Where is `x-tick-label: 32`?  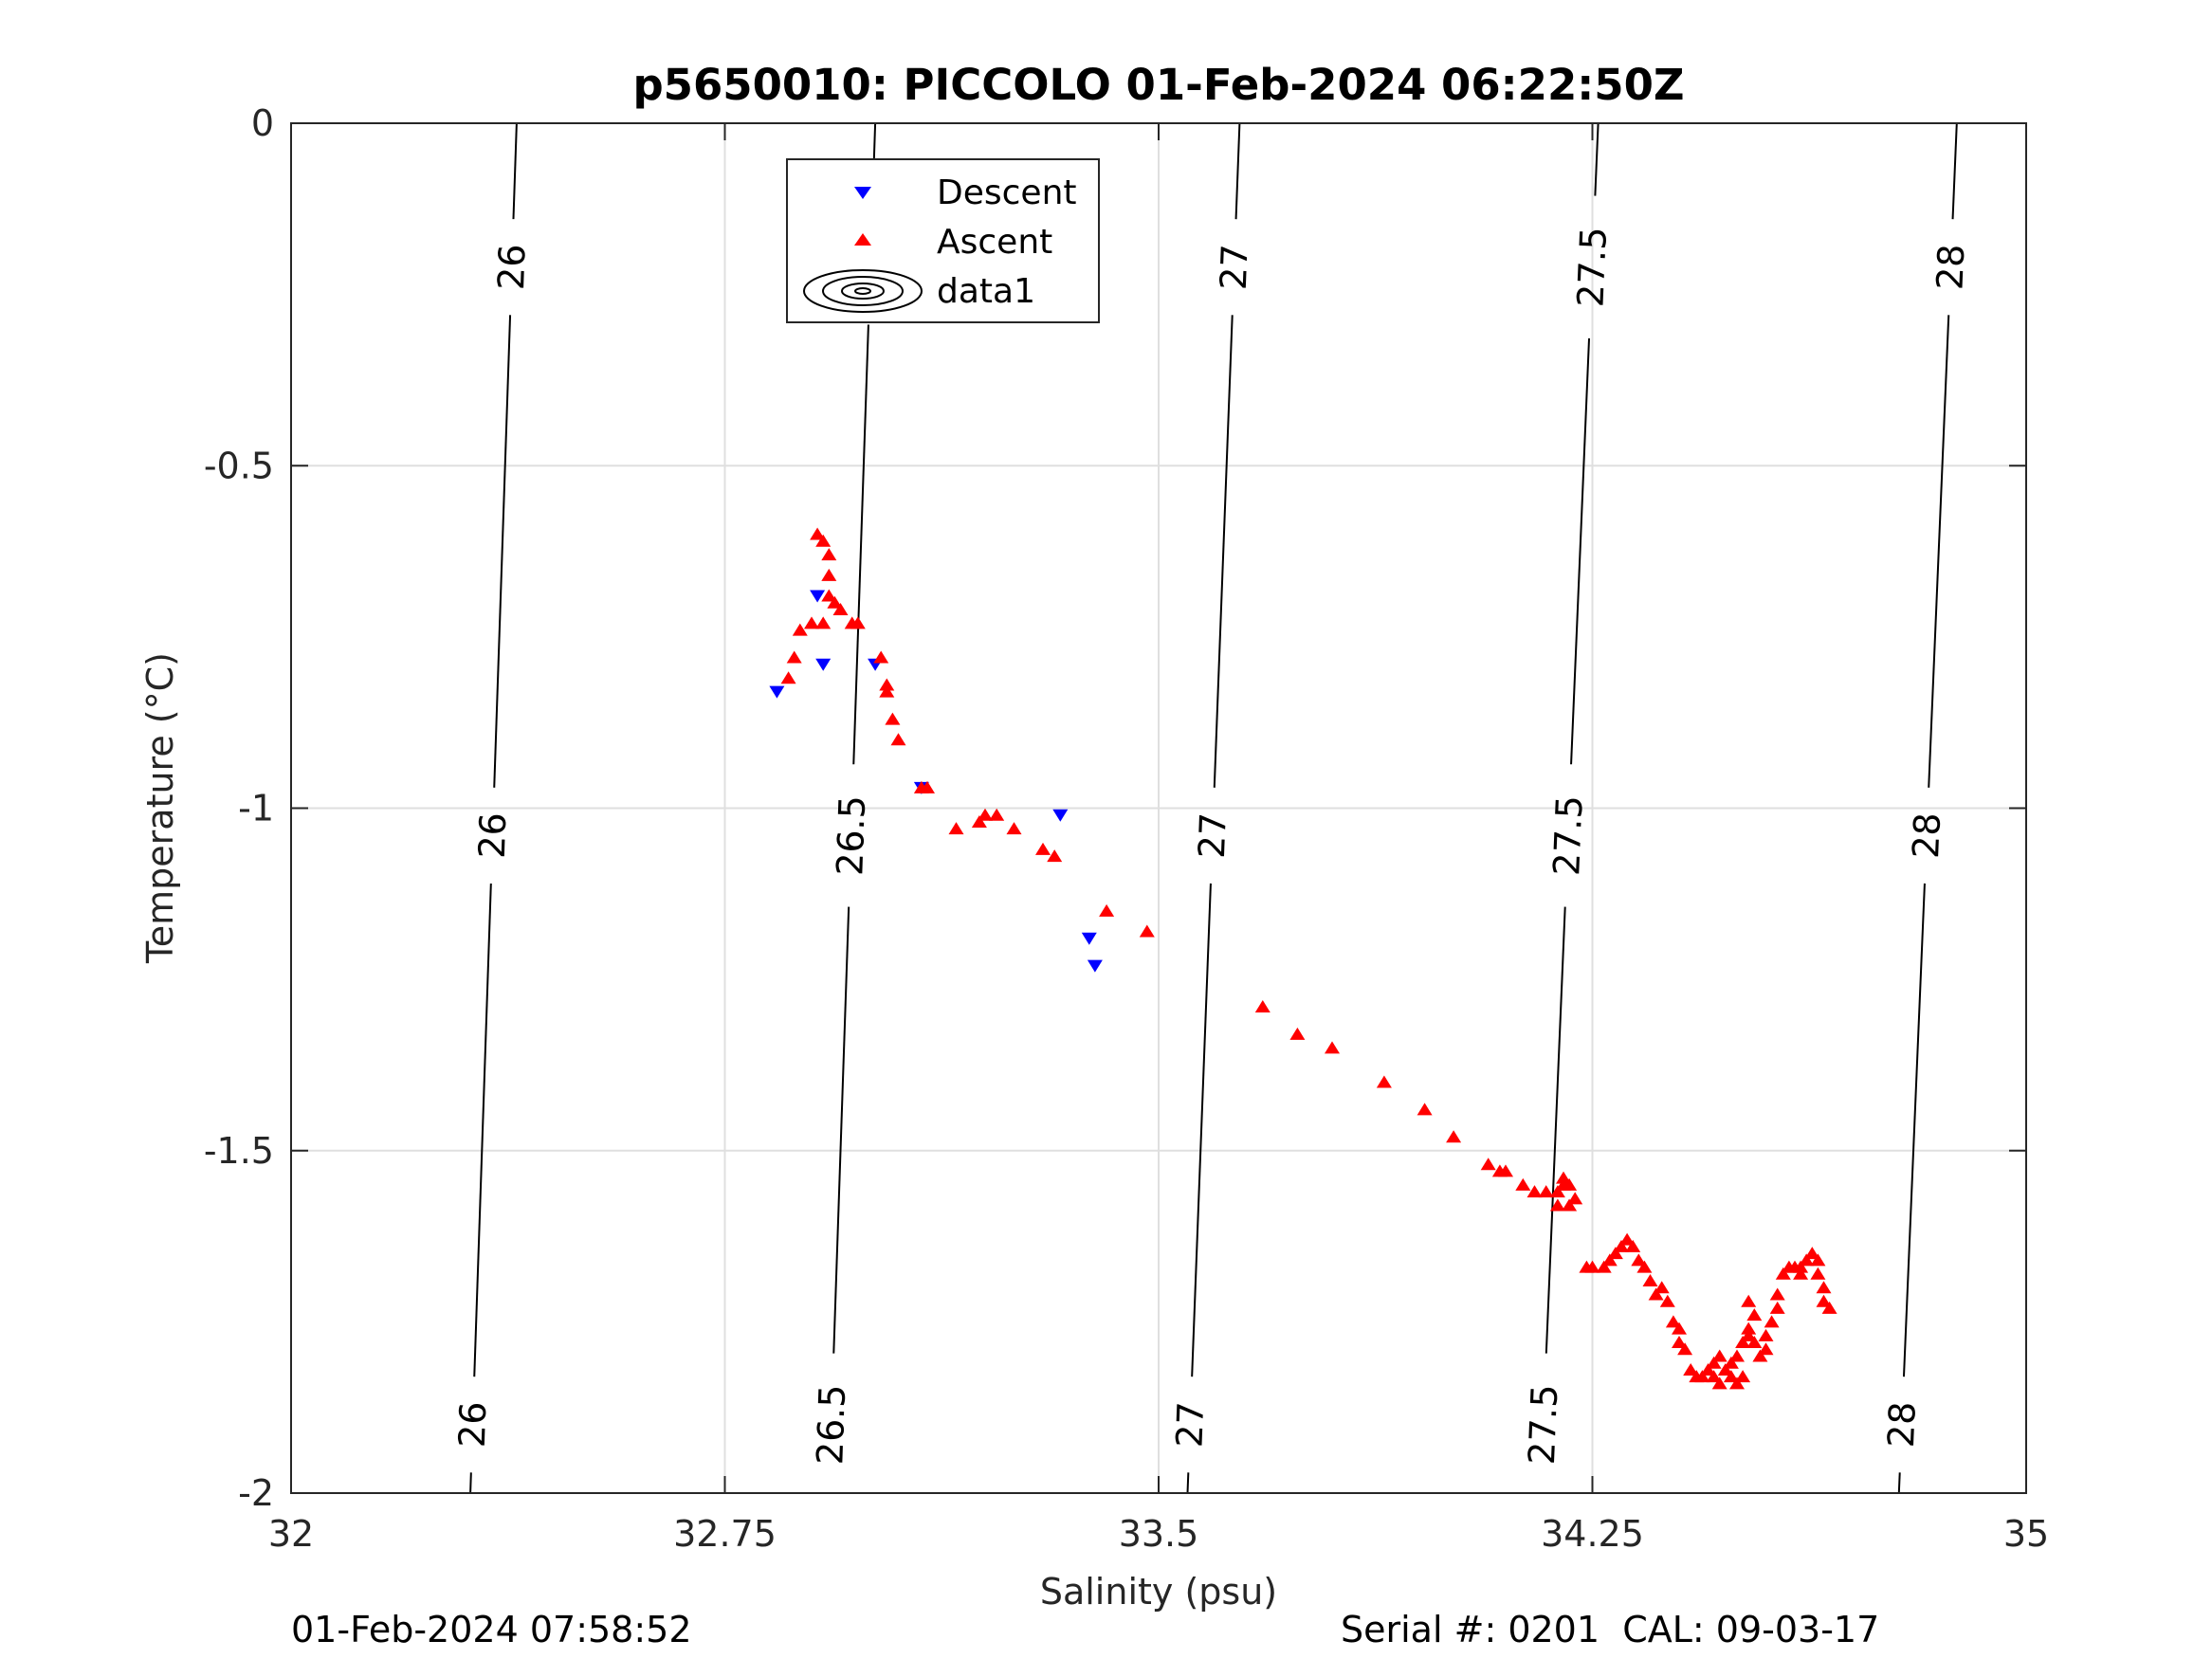
x-tick-label: 32 is located at coordinates (291, 1534).